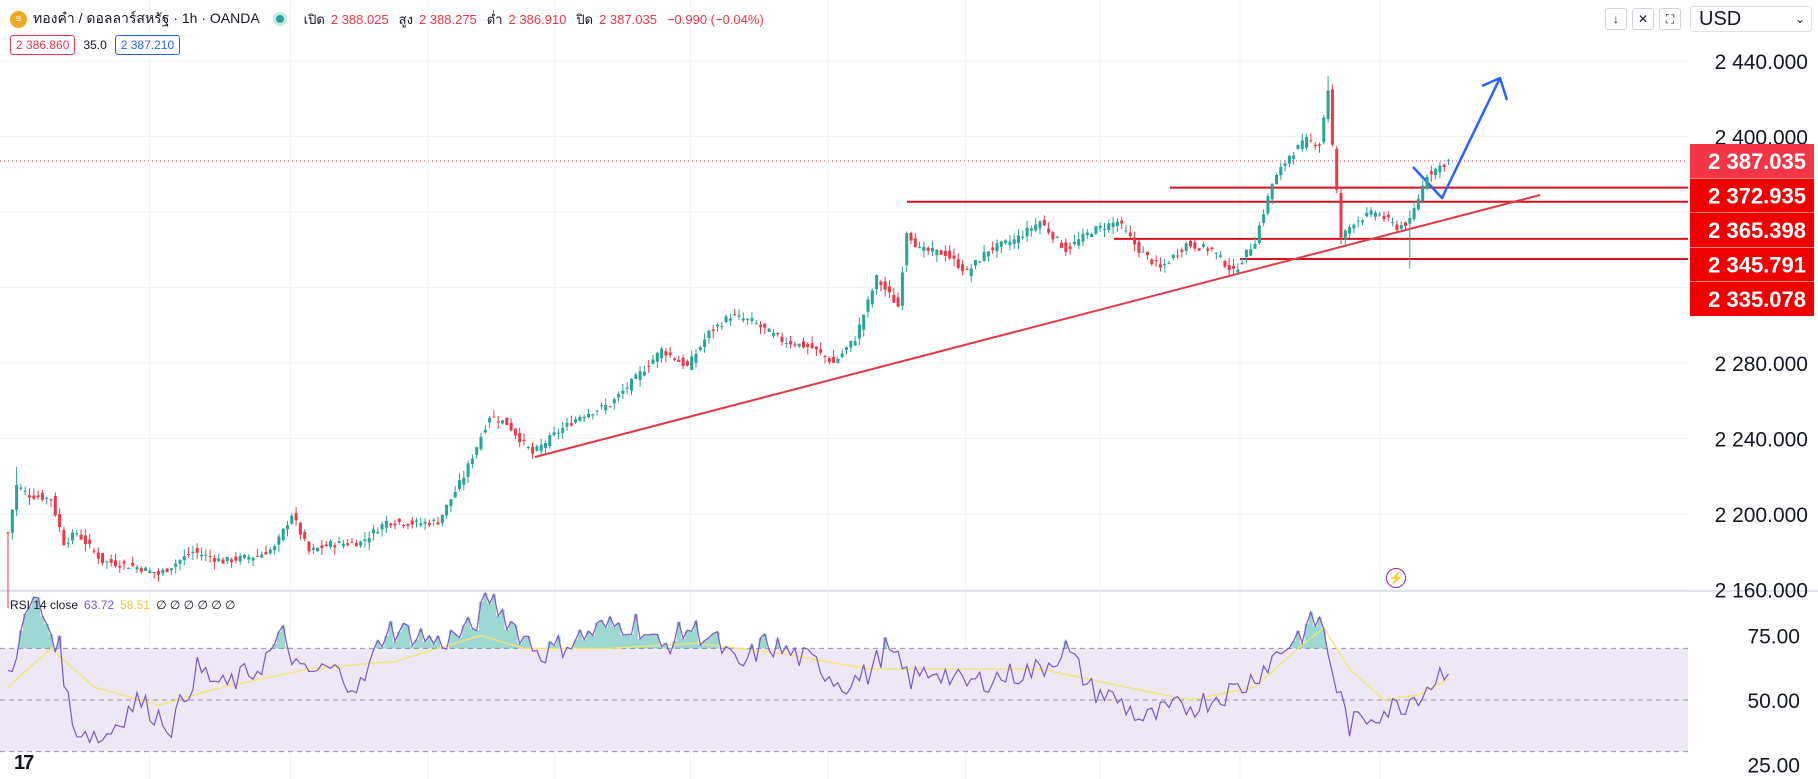  Describe the element at coordinates (1751, 19) in the screenshot. I see `currency-select: USD ⌄` at that location.